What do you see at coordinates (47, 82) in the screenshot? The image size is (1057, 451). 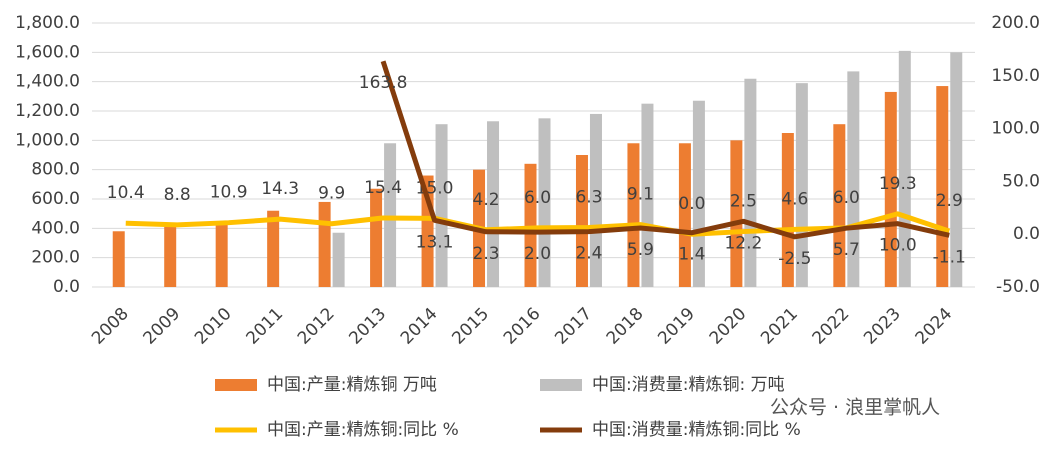 I see `y-tick-label: 1,400.0` at bounding box center [47, 82].